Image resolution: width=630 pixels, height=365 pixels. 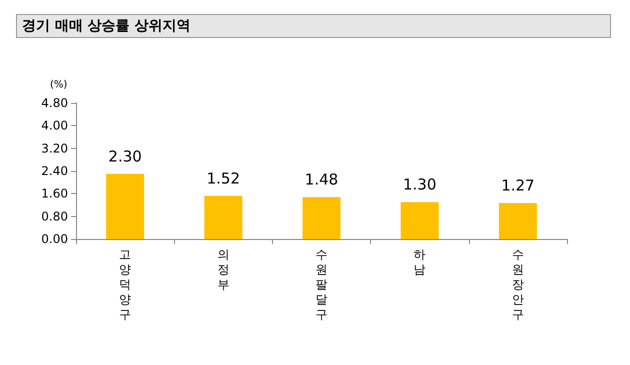 What do you see at coordinates (125, 285) in the screenshot?
I see `x-tick-label: 고양덕양구` at bounding box center [125, 285].